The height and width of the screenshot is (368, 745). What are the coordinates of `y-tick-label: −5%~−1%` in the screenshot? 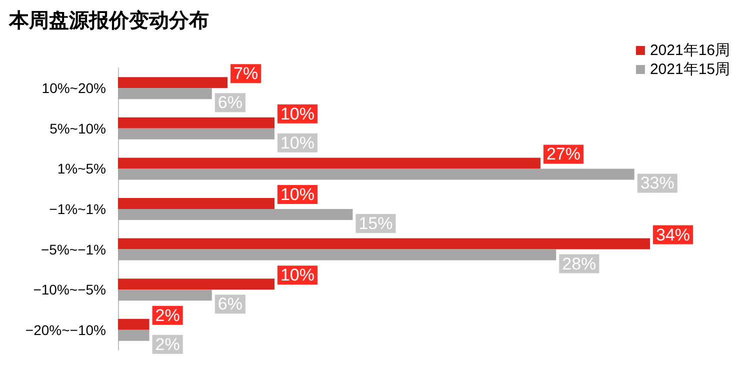 It's located at (73, 249).